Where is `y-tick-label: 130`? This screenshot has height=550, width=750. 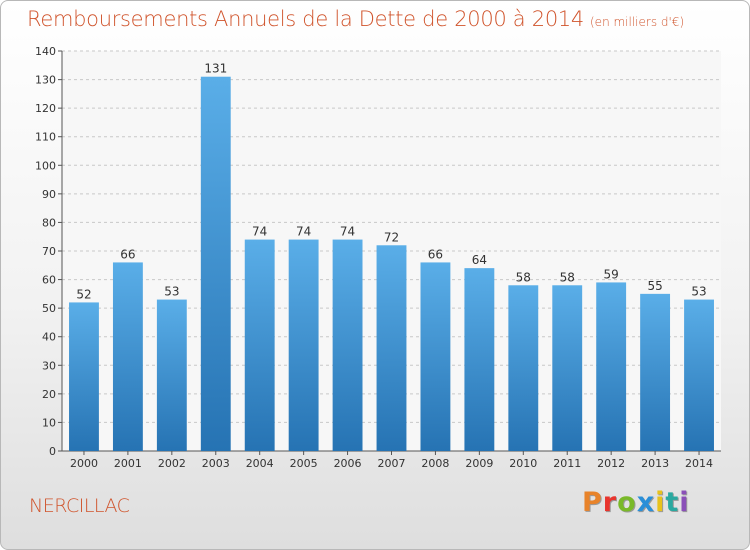
y-tick-label: 130 is located at coordinates (45, 80).